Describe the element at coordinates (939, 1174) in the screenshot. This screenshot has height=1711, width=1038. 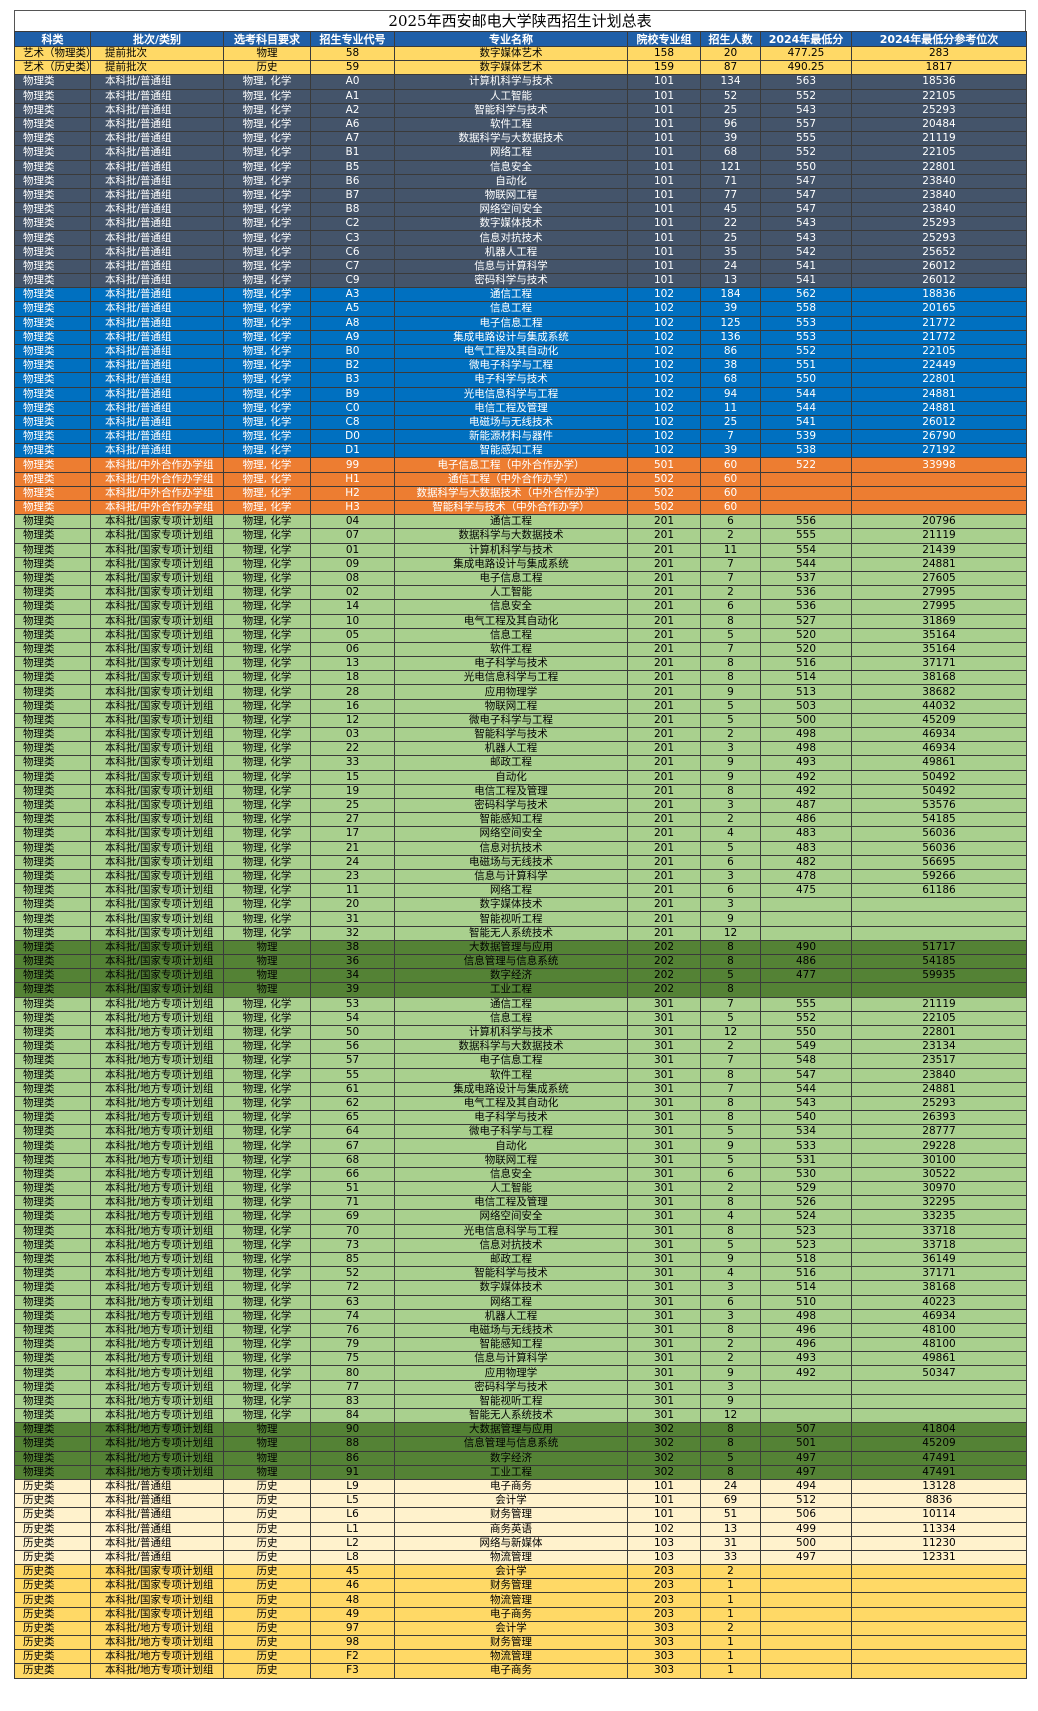
I see `min-rank-cell: 30522` at that location.